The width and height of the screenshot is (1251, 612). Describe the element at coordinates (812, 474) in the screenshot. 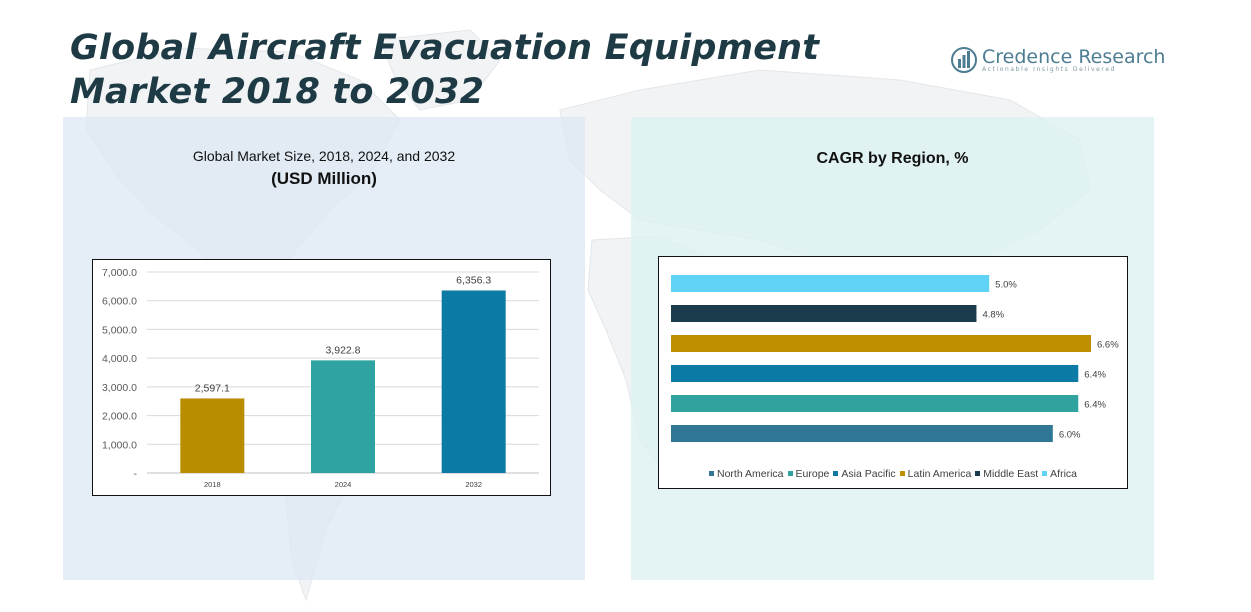

I see `legend-label: Europe` at that location.